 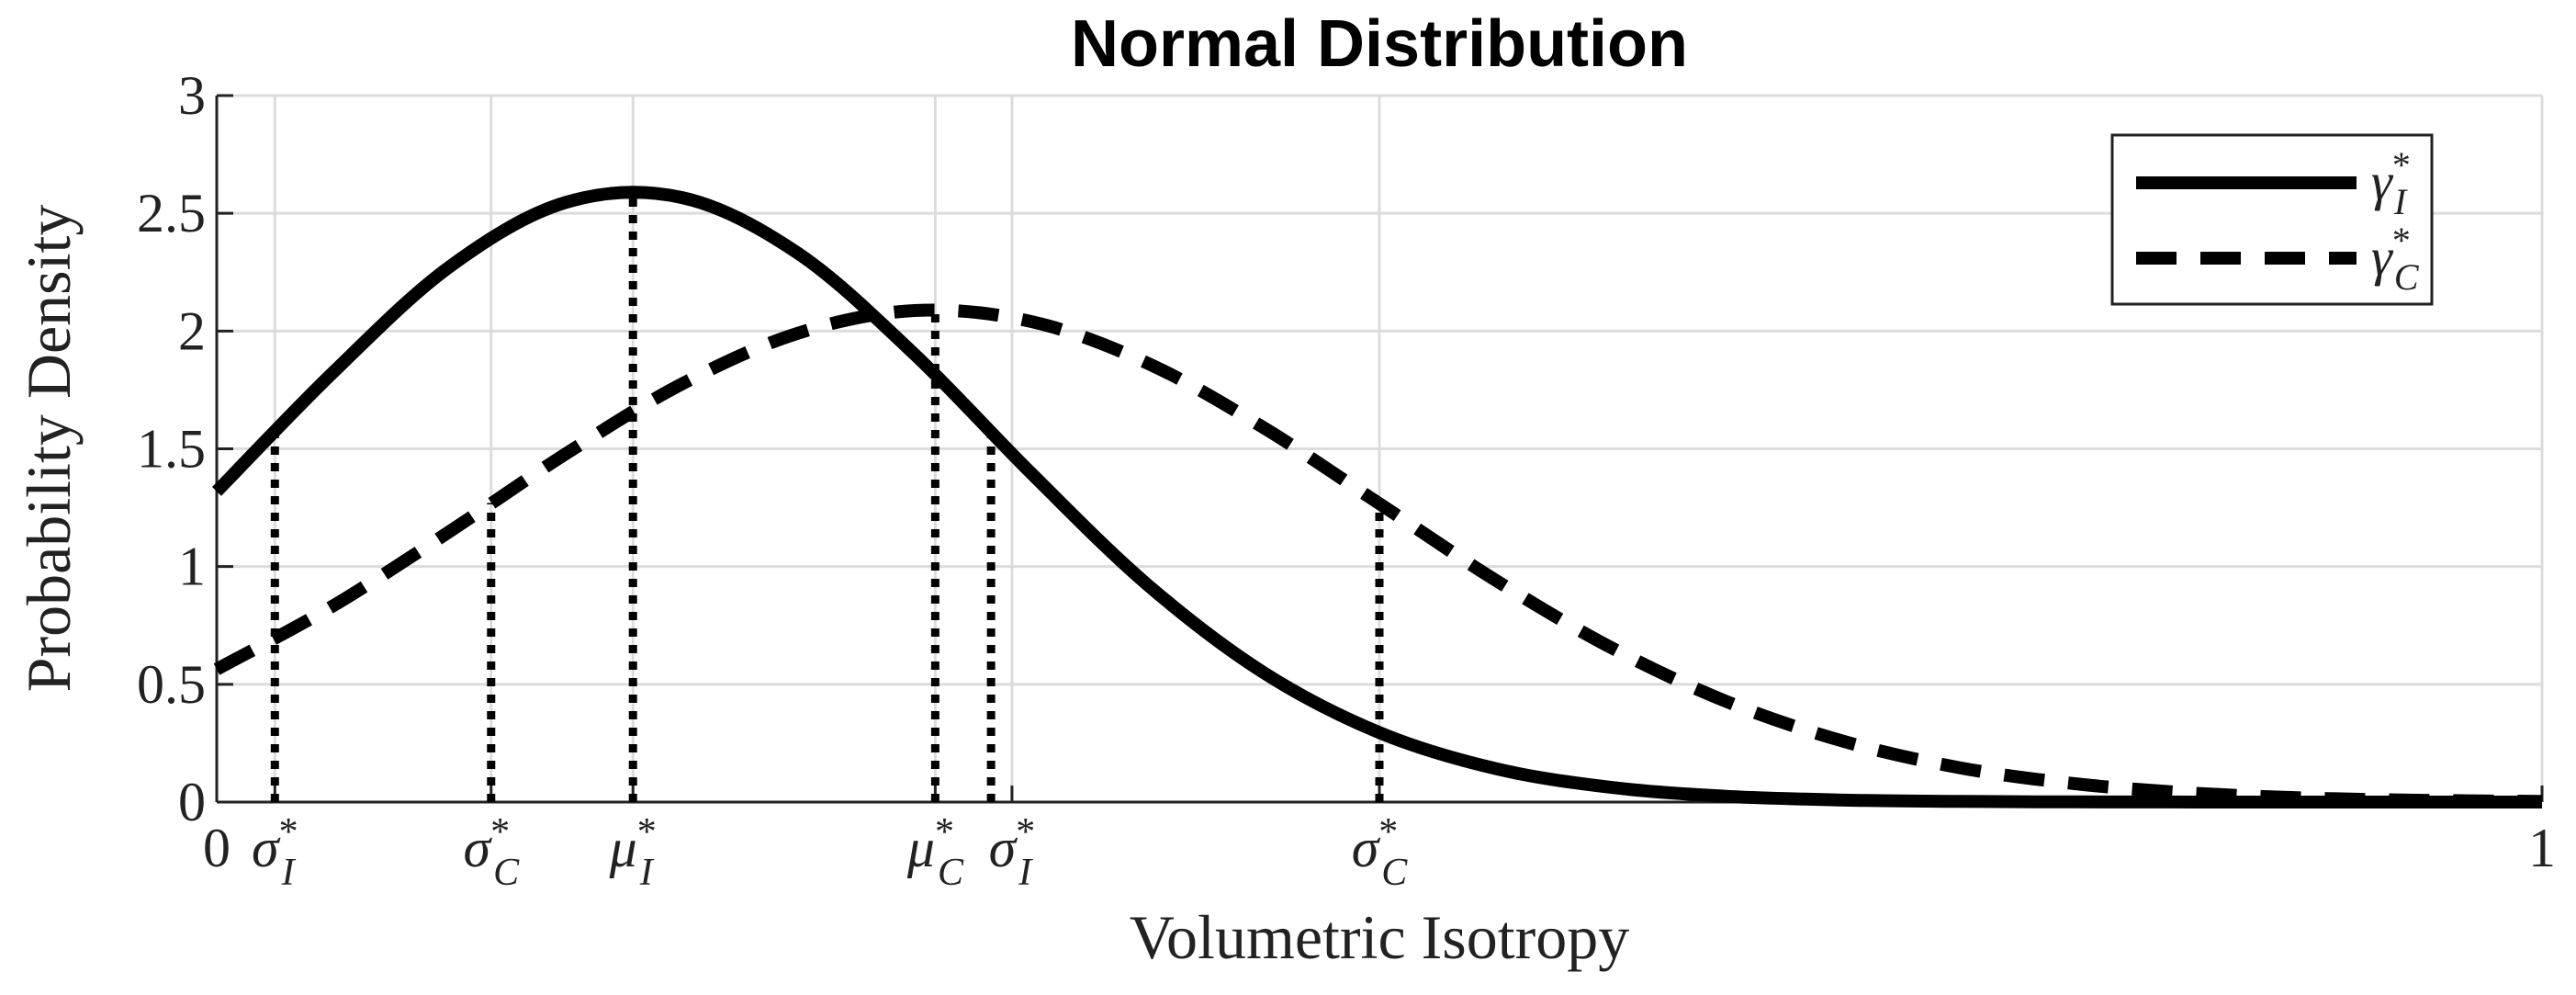 What do you see at coordinates (192, 95) in the screenshot?
I see `y-tick-label: 3` at bounding box center [192, 95].